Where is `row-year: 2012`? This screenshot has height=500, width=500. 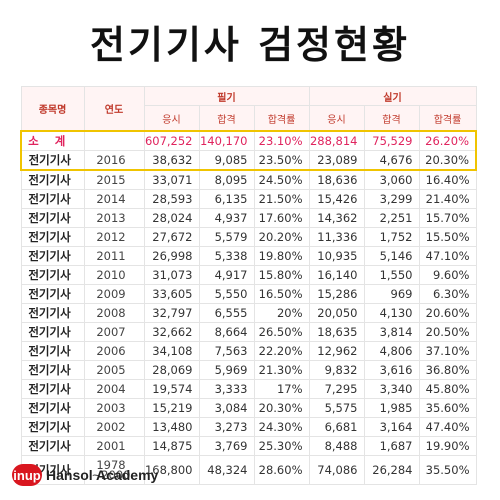 row-year: 2012 is located at coordinates (114, 237).